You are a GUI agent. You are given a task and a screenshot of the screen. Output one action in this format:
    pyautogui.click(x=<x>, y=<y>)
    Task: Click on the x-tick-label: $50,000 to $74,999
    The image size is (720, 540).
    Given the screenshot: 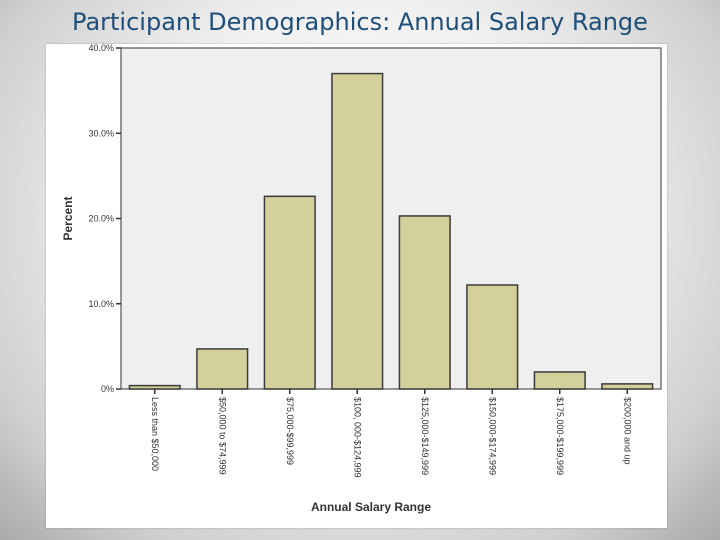 What is the action you would take?
    pyautogui.click(x=222, y=436)
    